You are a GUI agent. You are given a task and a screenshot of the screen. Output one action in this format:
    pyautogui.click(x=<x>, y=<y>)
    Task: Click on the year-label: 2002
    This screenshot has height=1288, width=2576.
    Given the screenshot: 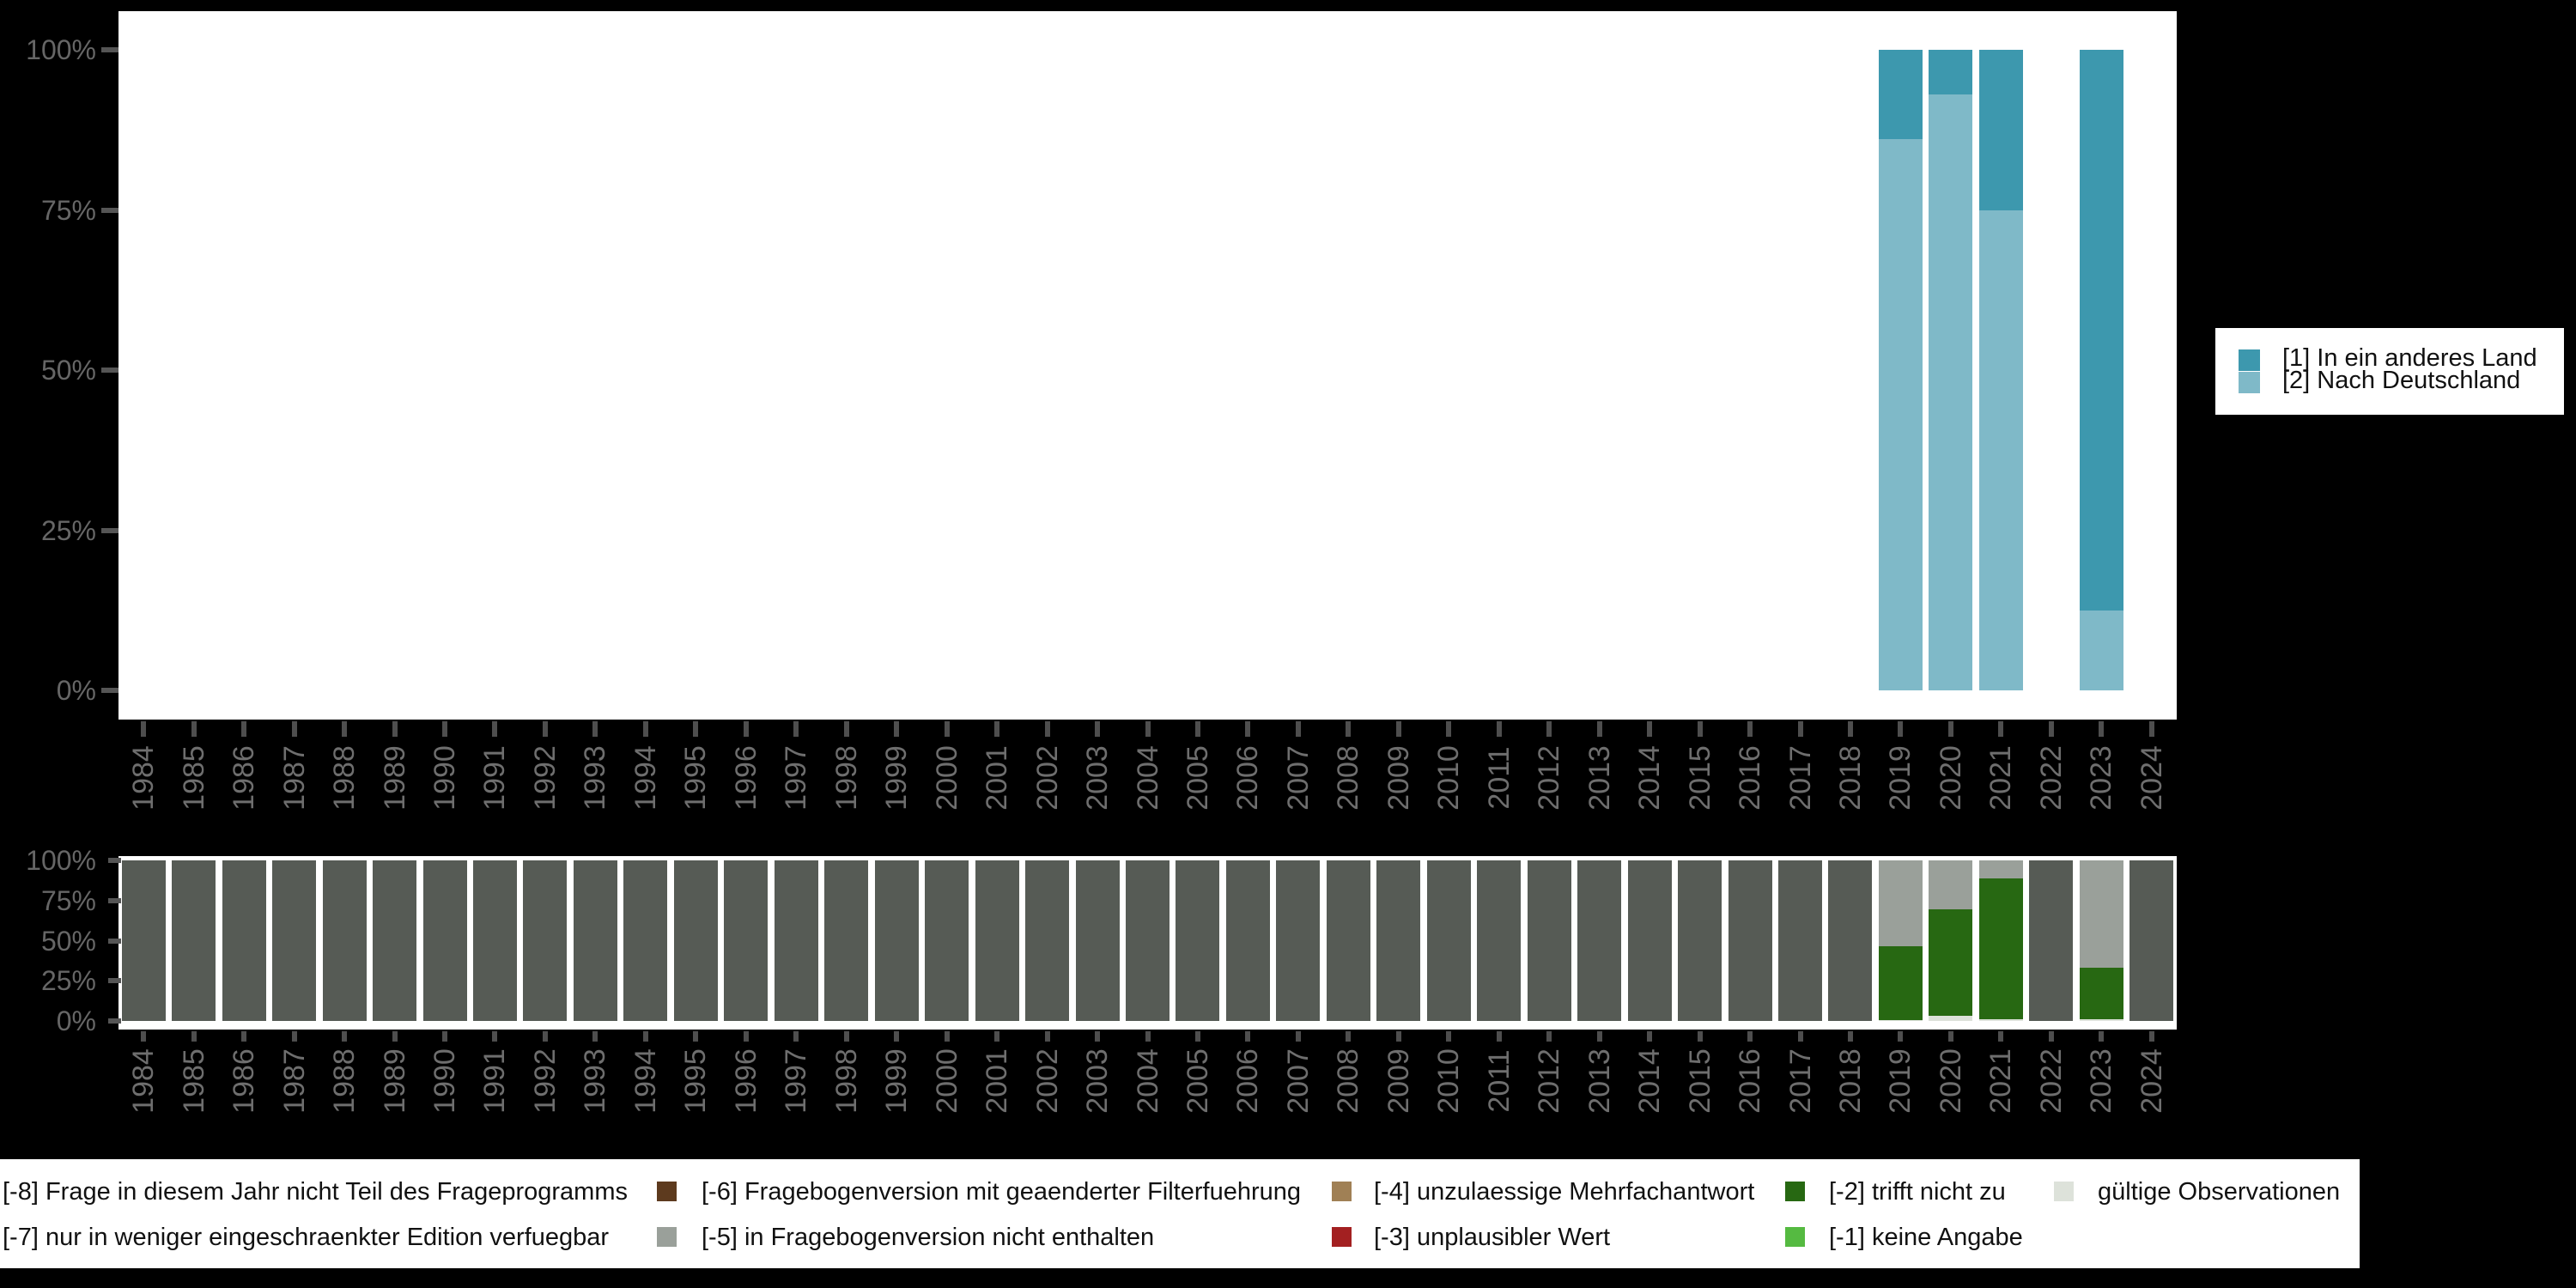 What is the action you would take?
    pyautogui.click(x=1047, y=778)
    